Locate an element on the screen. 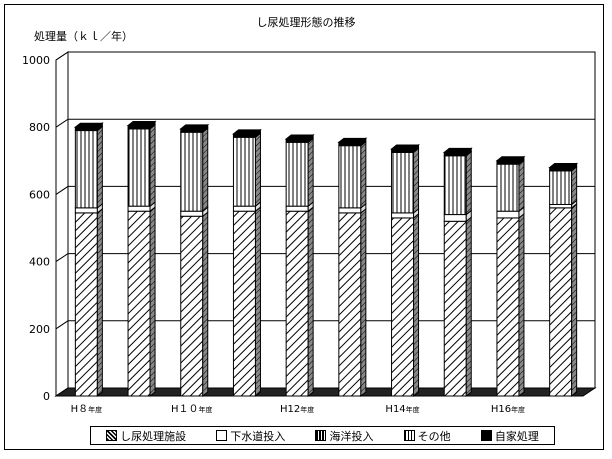 This screenshot has width=612, height=459. legend-entry: 自家処理 is located at coordinates (509, 436).